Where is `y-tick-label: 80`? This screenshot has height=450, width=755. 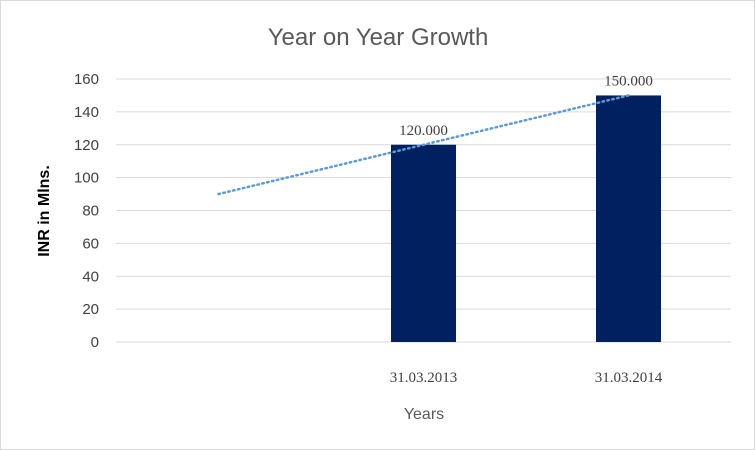
y-tick-label: 80 is located at coordinates (90, 211).